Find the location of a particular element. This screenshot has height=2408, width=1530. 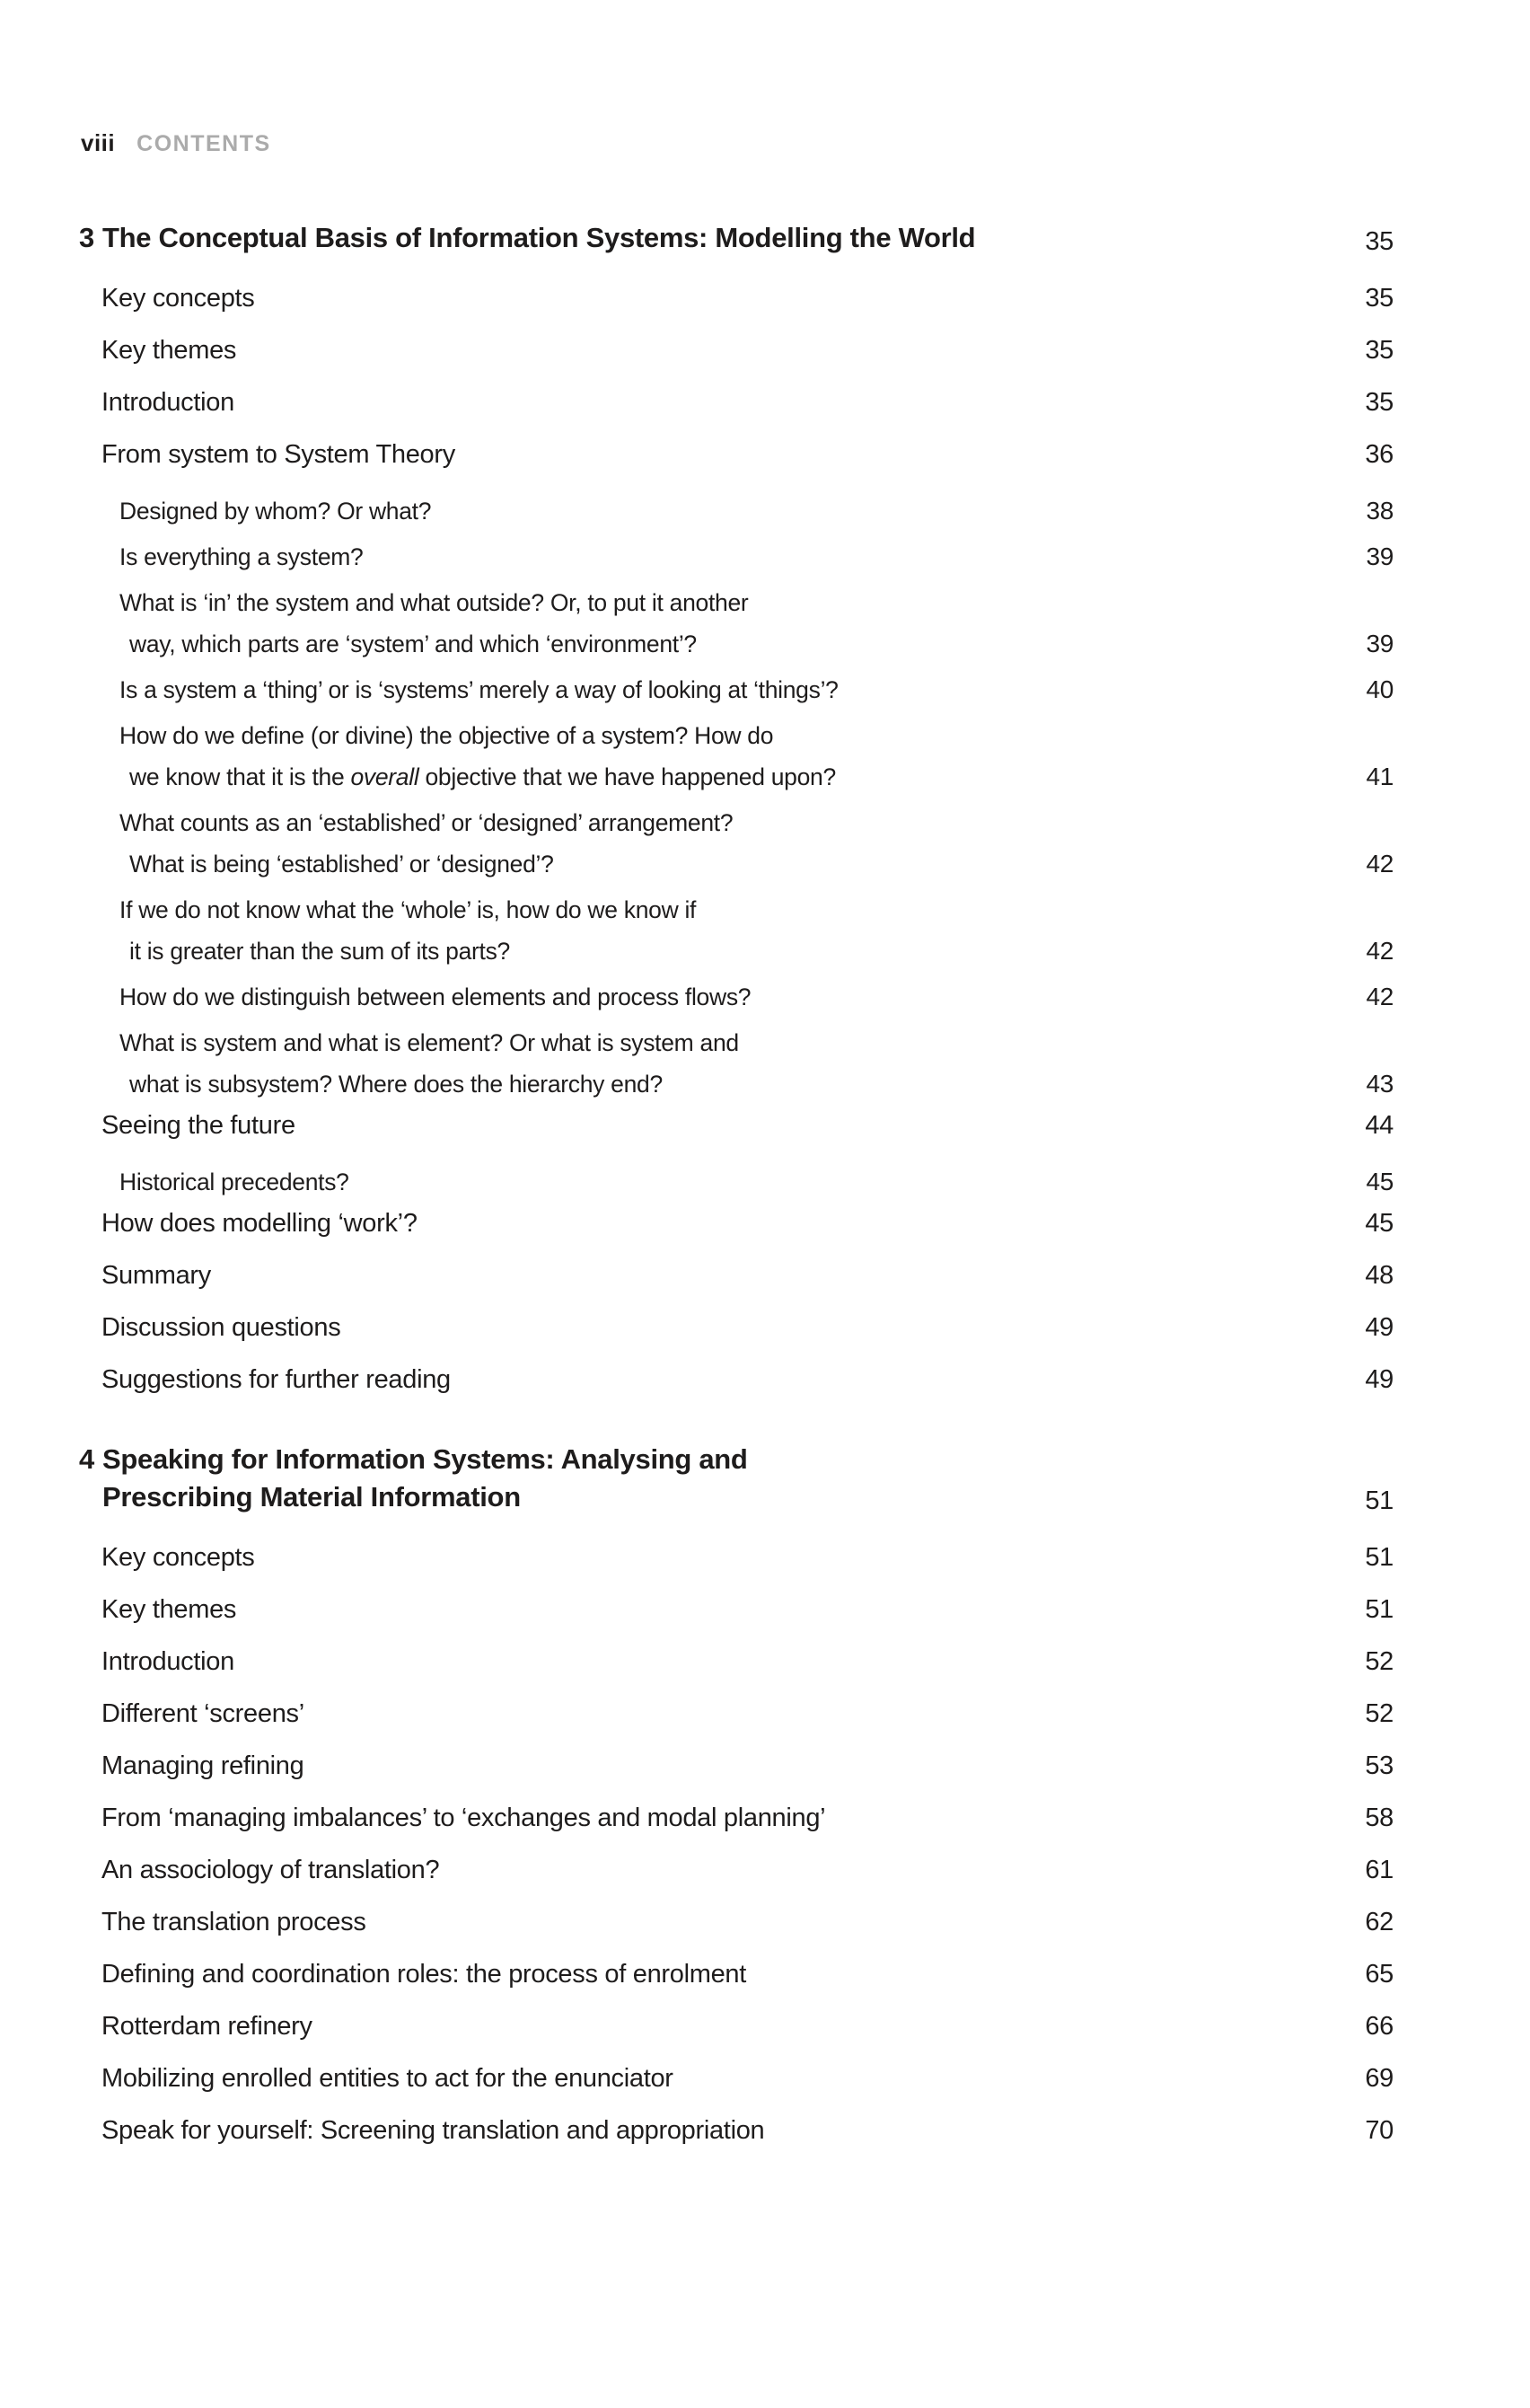

toc-entry-text: How does modelling ‘work’? is located at coordinates (733, 1223).